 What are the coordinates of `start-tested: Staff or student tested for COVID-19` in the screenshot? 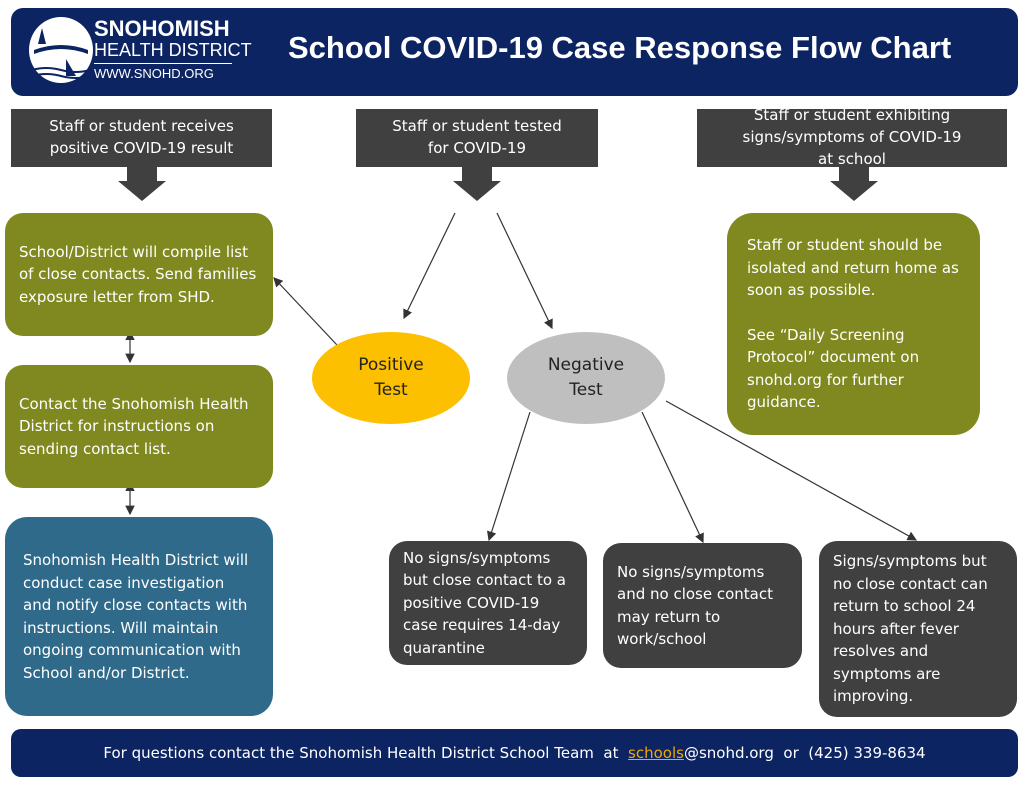 It's located at (477, 138).